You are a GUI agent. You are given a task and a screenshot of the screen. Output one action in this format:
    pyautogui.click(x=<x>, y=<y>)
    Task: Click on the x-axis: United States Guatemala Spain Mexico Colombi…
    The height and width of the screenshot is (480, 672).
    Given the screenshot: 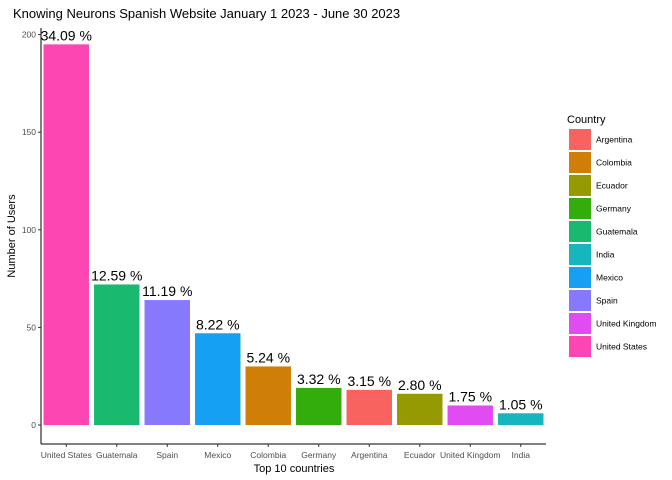 What is the action you would take?
    pyautogui.click(x=293, y=451)
    